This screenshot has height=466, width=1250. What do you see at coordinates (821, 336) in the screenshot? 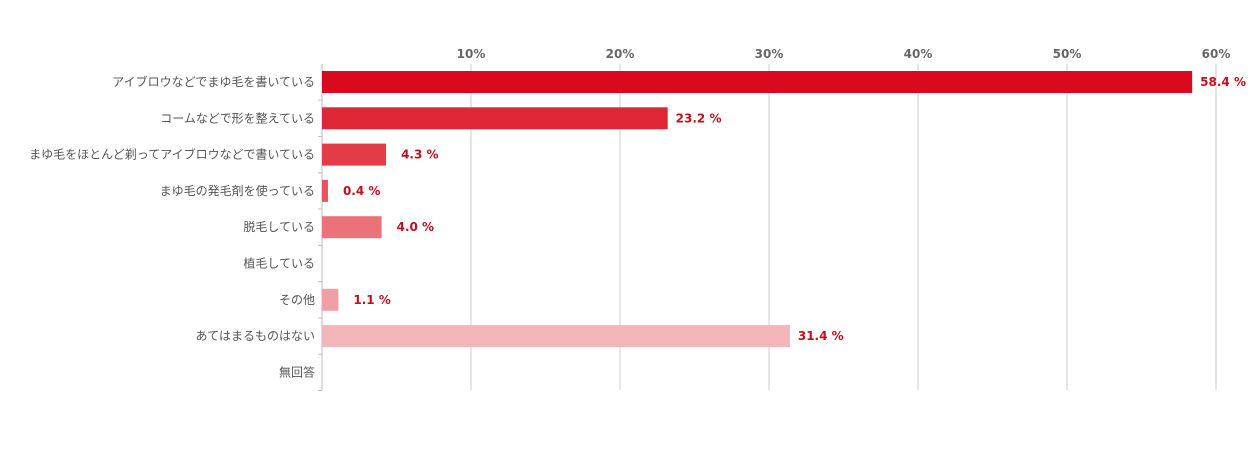
I see `data-label: 31.4 %` at bounding box center [821, 336].